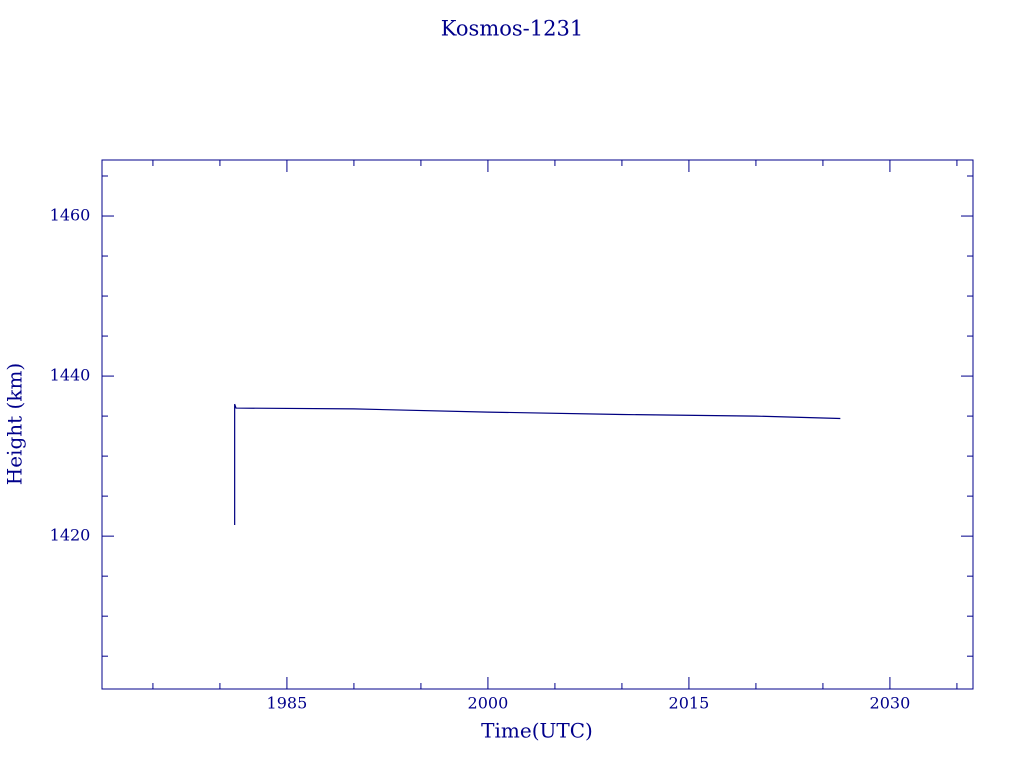 The image size is (1024, 768). Describe the element at coordinates (15, 424) in the screenshot. I see `y-axis-label: Height (km)` at that location.